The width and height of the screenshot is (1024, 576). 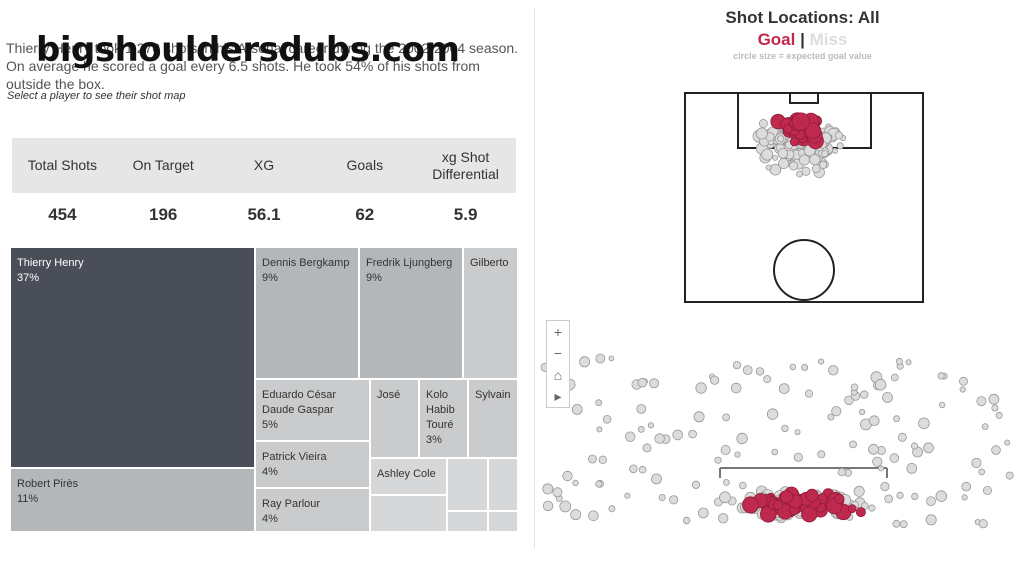 I want to click on treemap-tile-patrick-vieira: Patrick Vieira 4%, so click(x=312, y=464).